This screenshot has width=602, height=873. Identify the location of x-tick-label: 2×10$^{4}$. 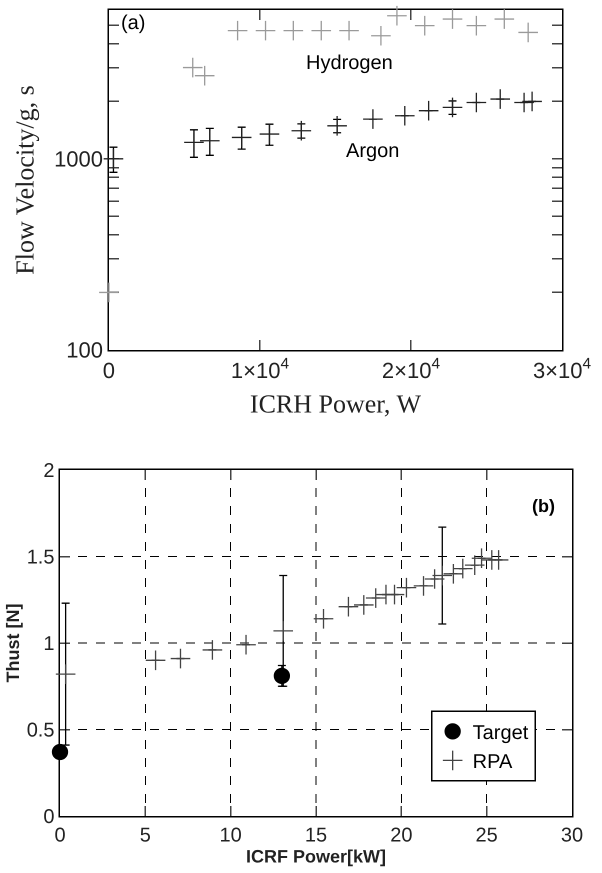
(411, 369).